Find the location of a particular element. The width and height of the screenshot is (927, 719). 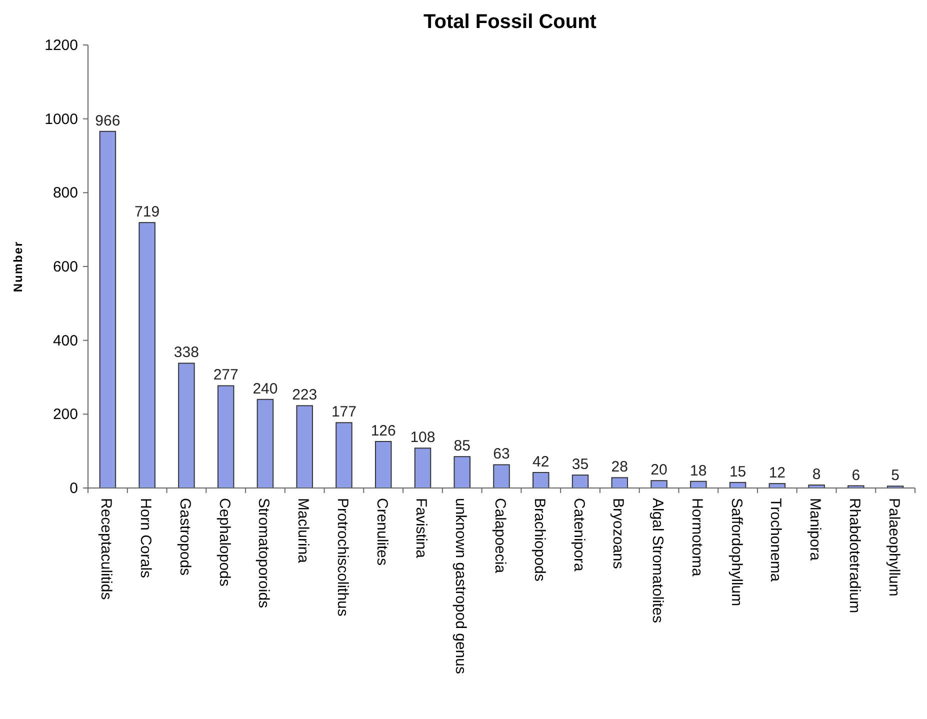

data-label: 719 is located at coordinates (147, 212).